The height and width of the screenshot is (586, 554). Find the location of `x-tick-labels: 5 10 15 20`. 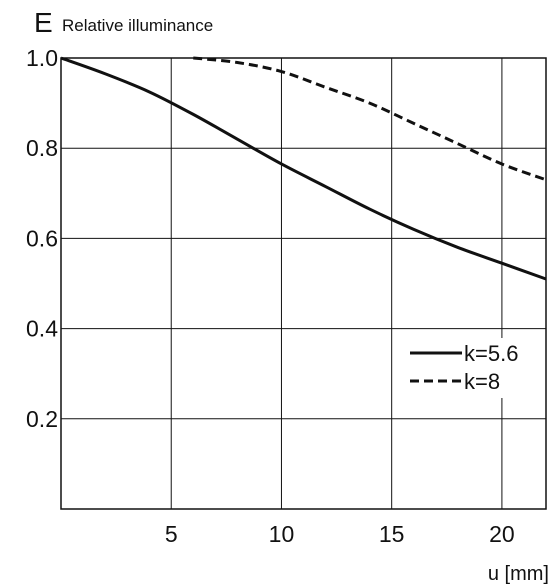

x-tick-labels: 5 10 15 20 is located at coordinates (340, 534).